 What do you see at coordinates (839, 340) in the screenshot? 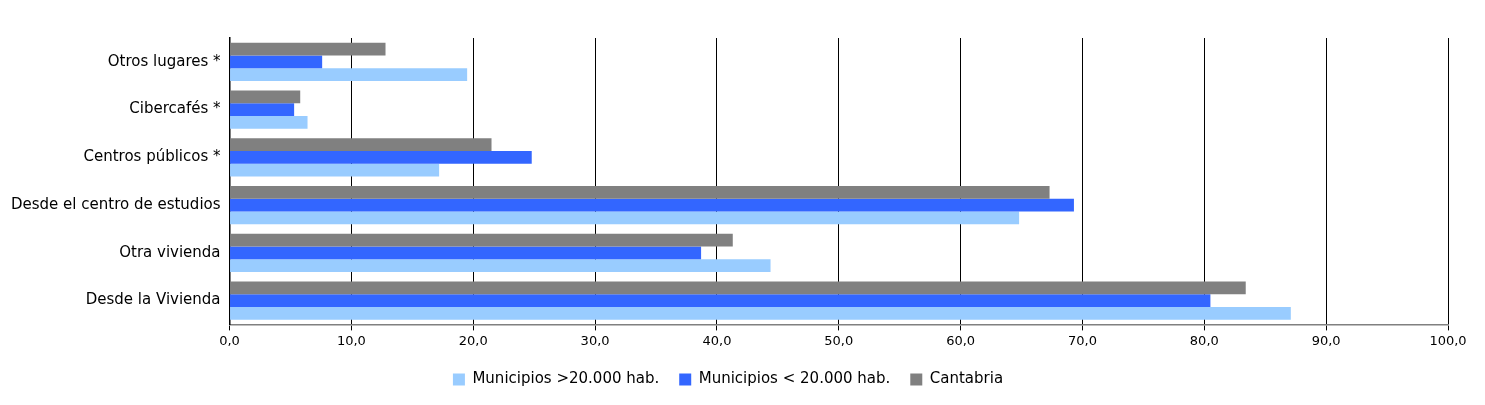
I see `x-tick-label: 50,0` at bounding box center [839, 340].